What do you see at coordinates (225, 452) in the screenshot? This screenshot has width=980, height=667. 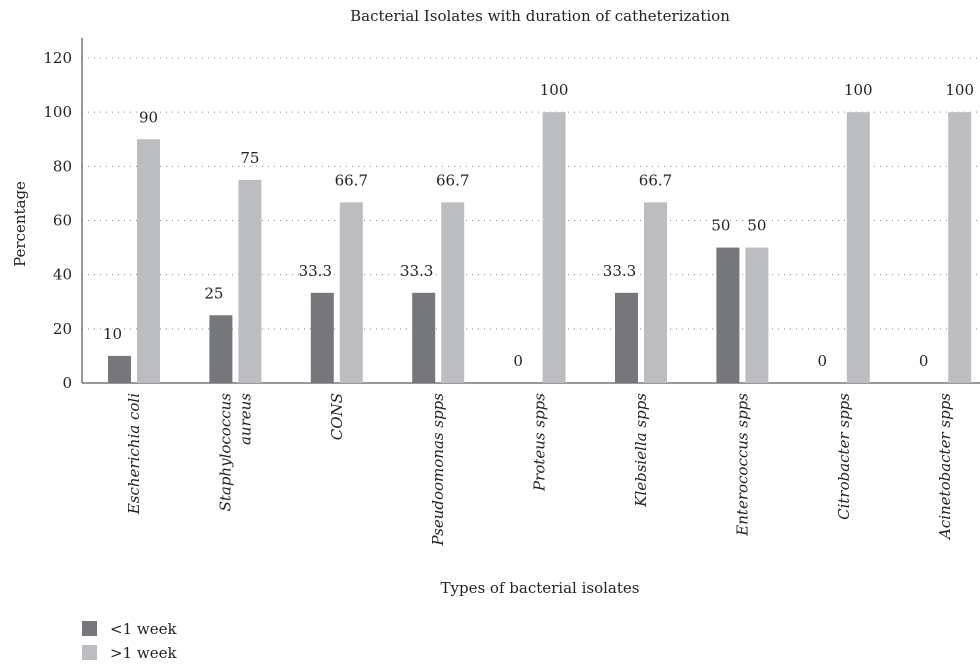 I see `x-category-label: Staphylococcus` at bounding box center [225, 452].